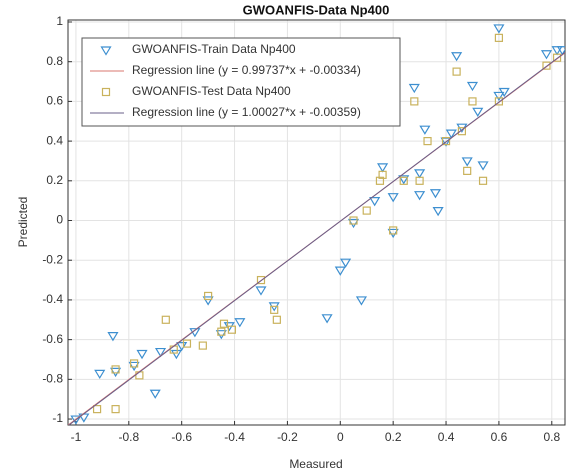  Describe the element at coordinates (52, 299) in the screenshot. I see `y-tick-label: -0.4` at that location.